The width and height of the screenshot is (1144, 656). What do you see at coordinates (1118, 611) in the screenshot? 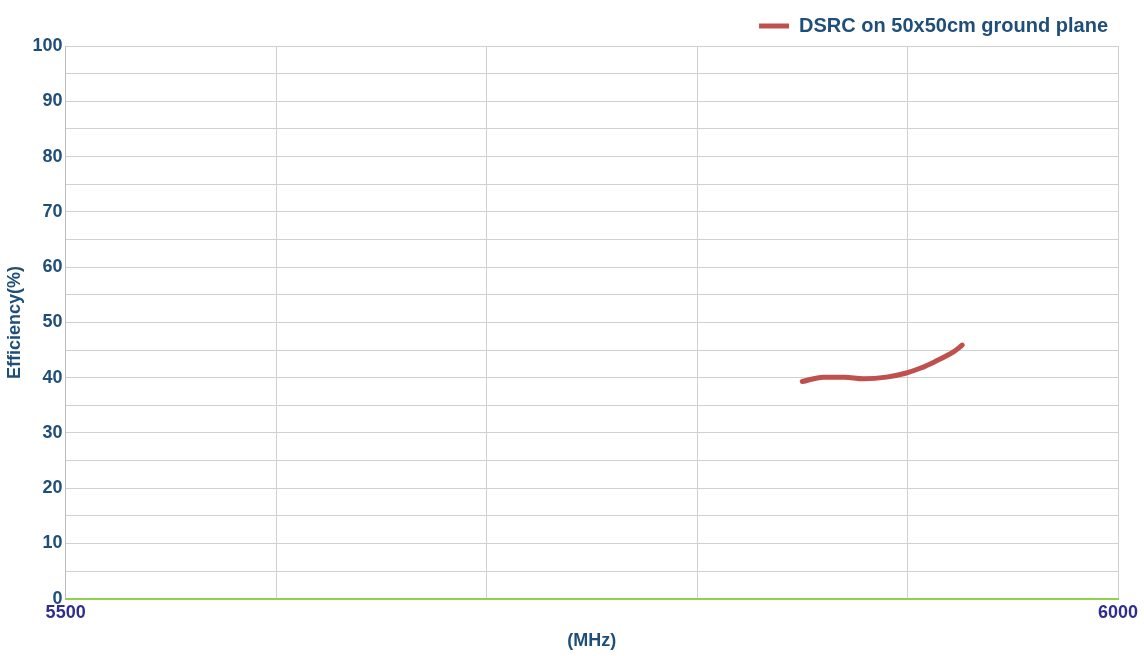
I see `x-tick-label: 6000` at bounding box center [1118, 611].